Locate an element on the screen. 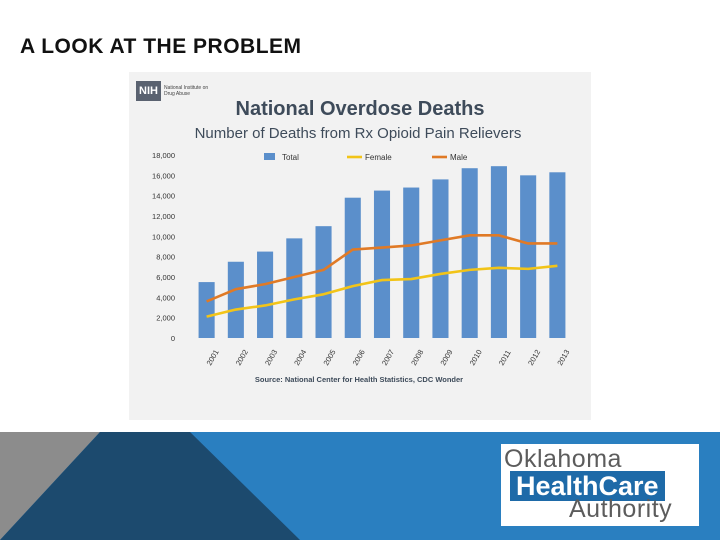 This screenshot has height=545, width=720. x-tick-label: 2008 is located at coordinates (417, 357).